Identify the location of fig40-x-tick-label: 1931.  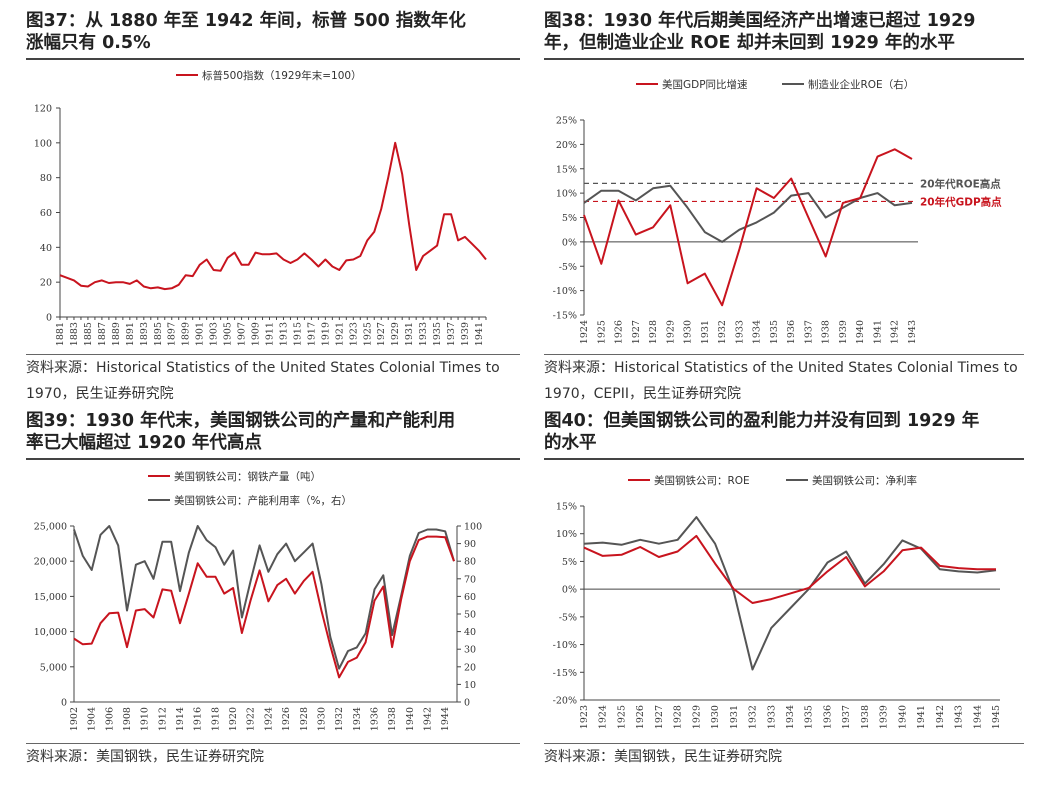
(734, 717).